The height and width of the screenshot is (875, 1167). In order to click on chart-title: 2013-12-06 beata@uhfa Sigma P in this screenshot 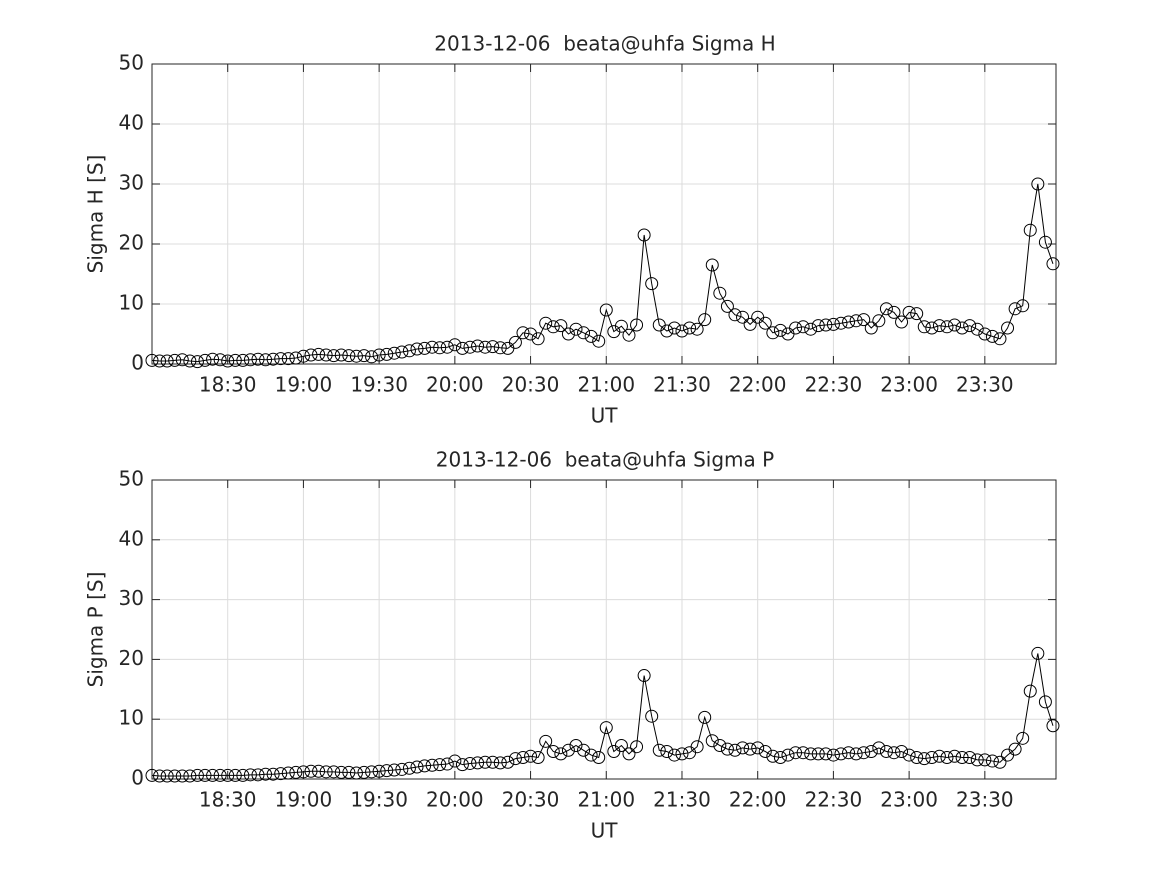, I will do `click(605, 460)`.